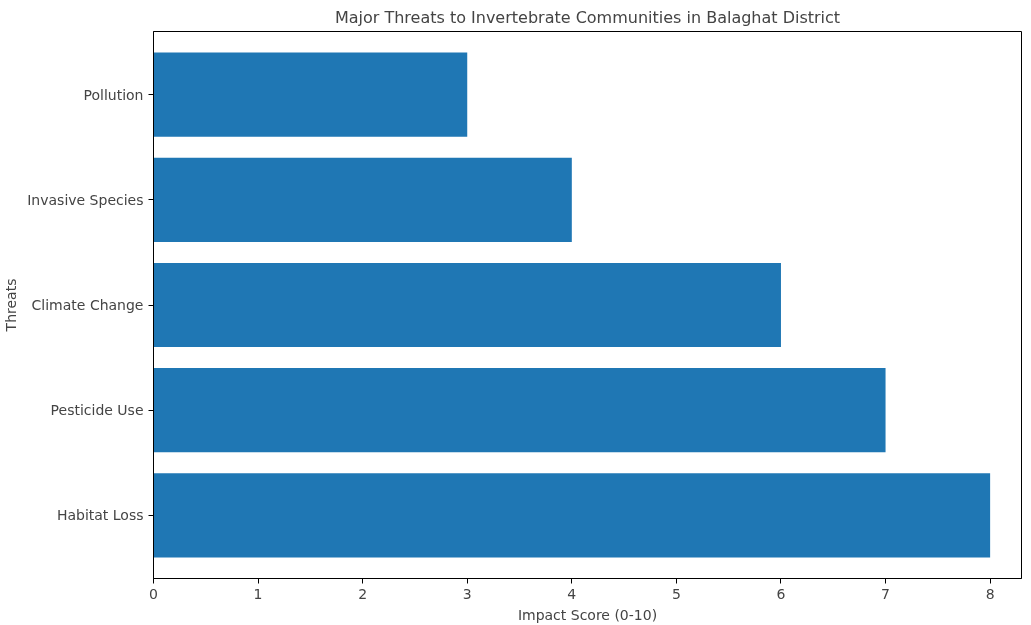 The width and height of the screenshot is (1031, 625). I want to click on x-tick-label: 6, so click(781, 593).